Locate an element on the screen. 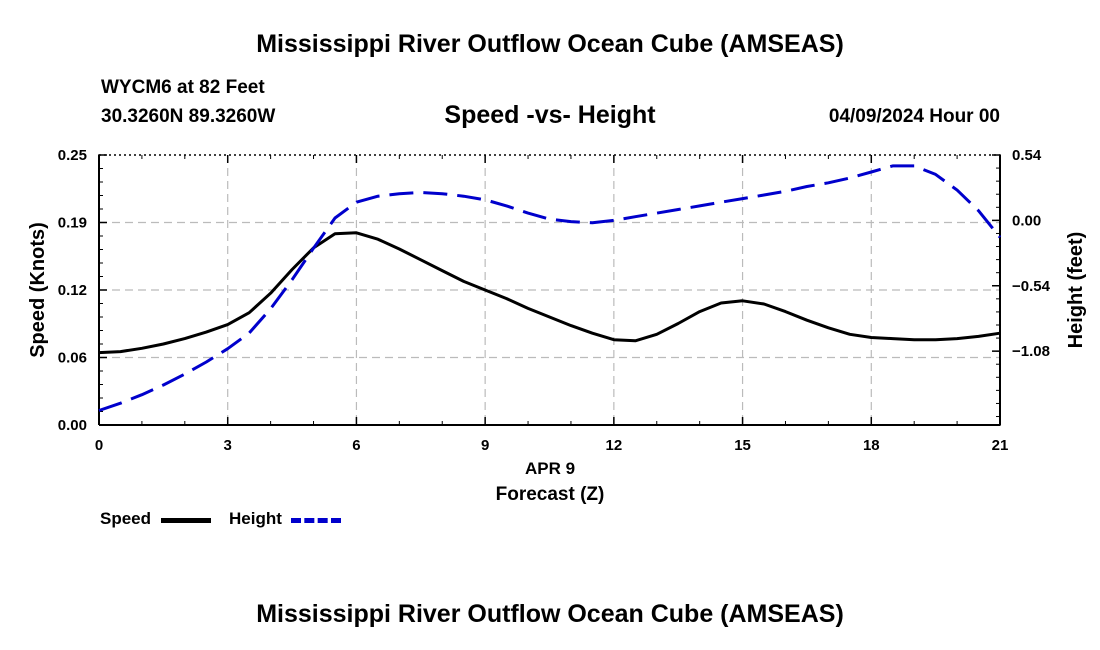  datetime-label: 04/09/2024 Hour 00 is located at coordinates (914, 116).